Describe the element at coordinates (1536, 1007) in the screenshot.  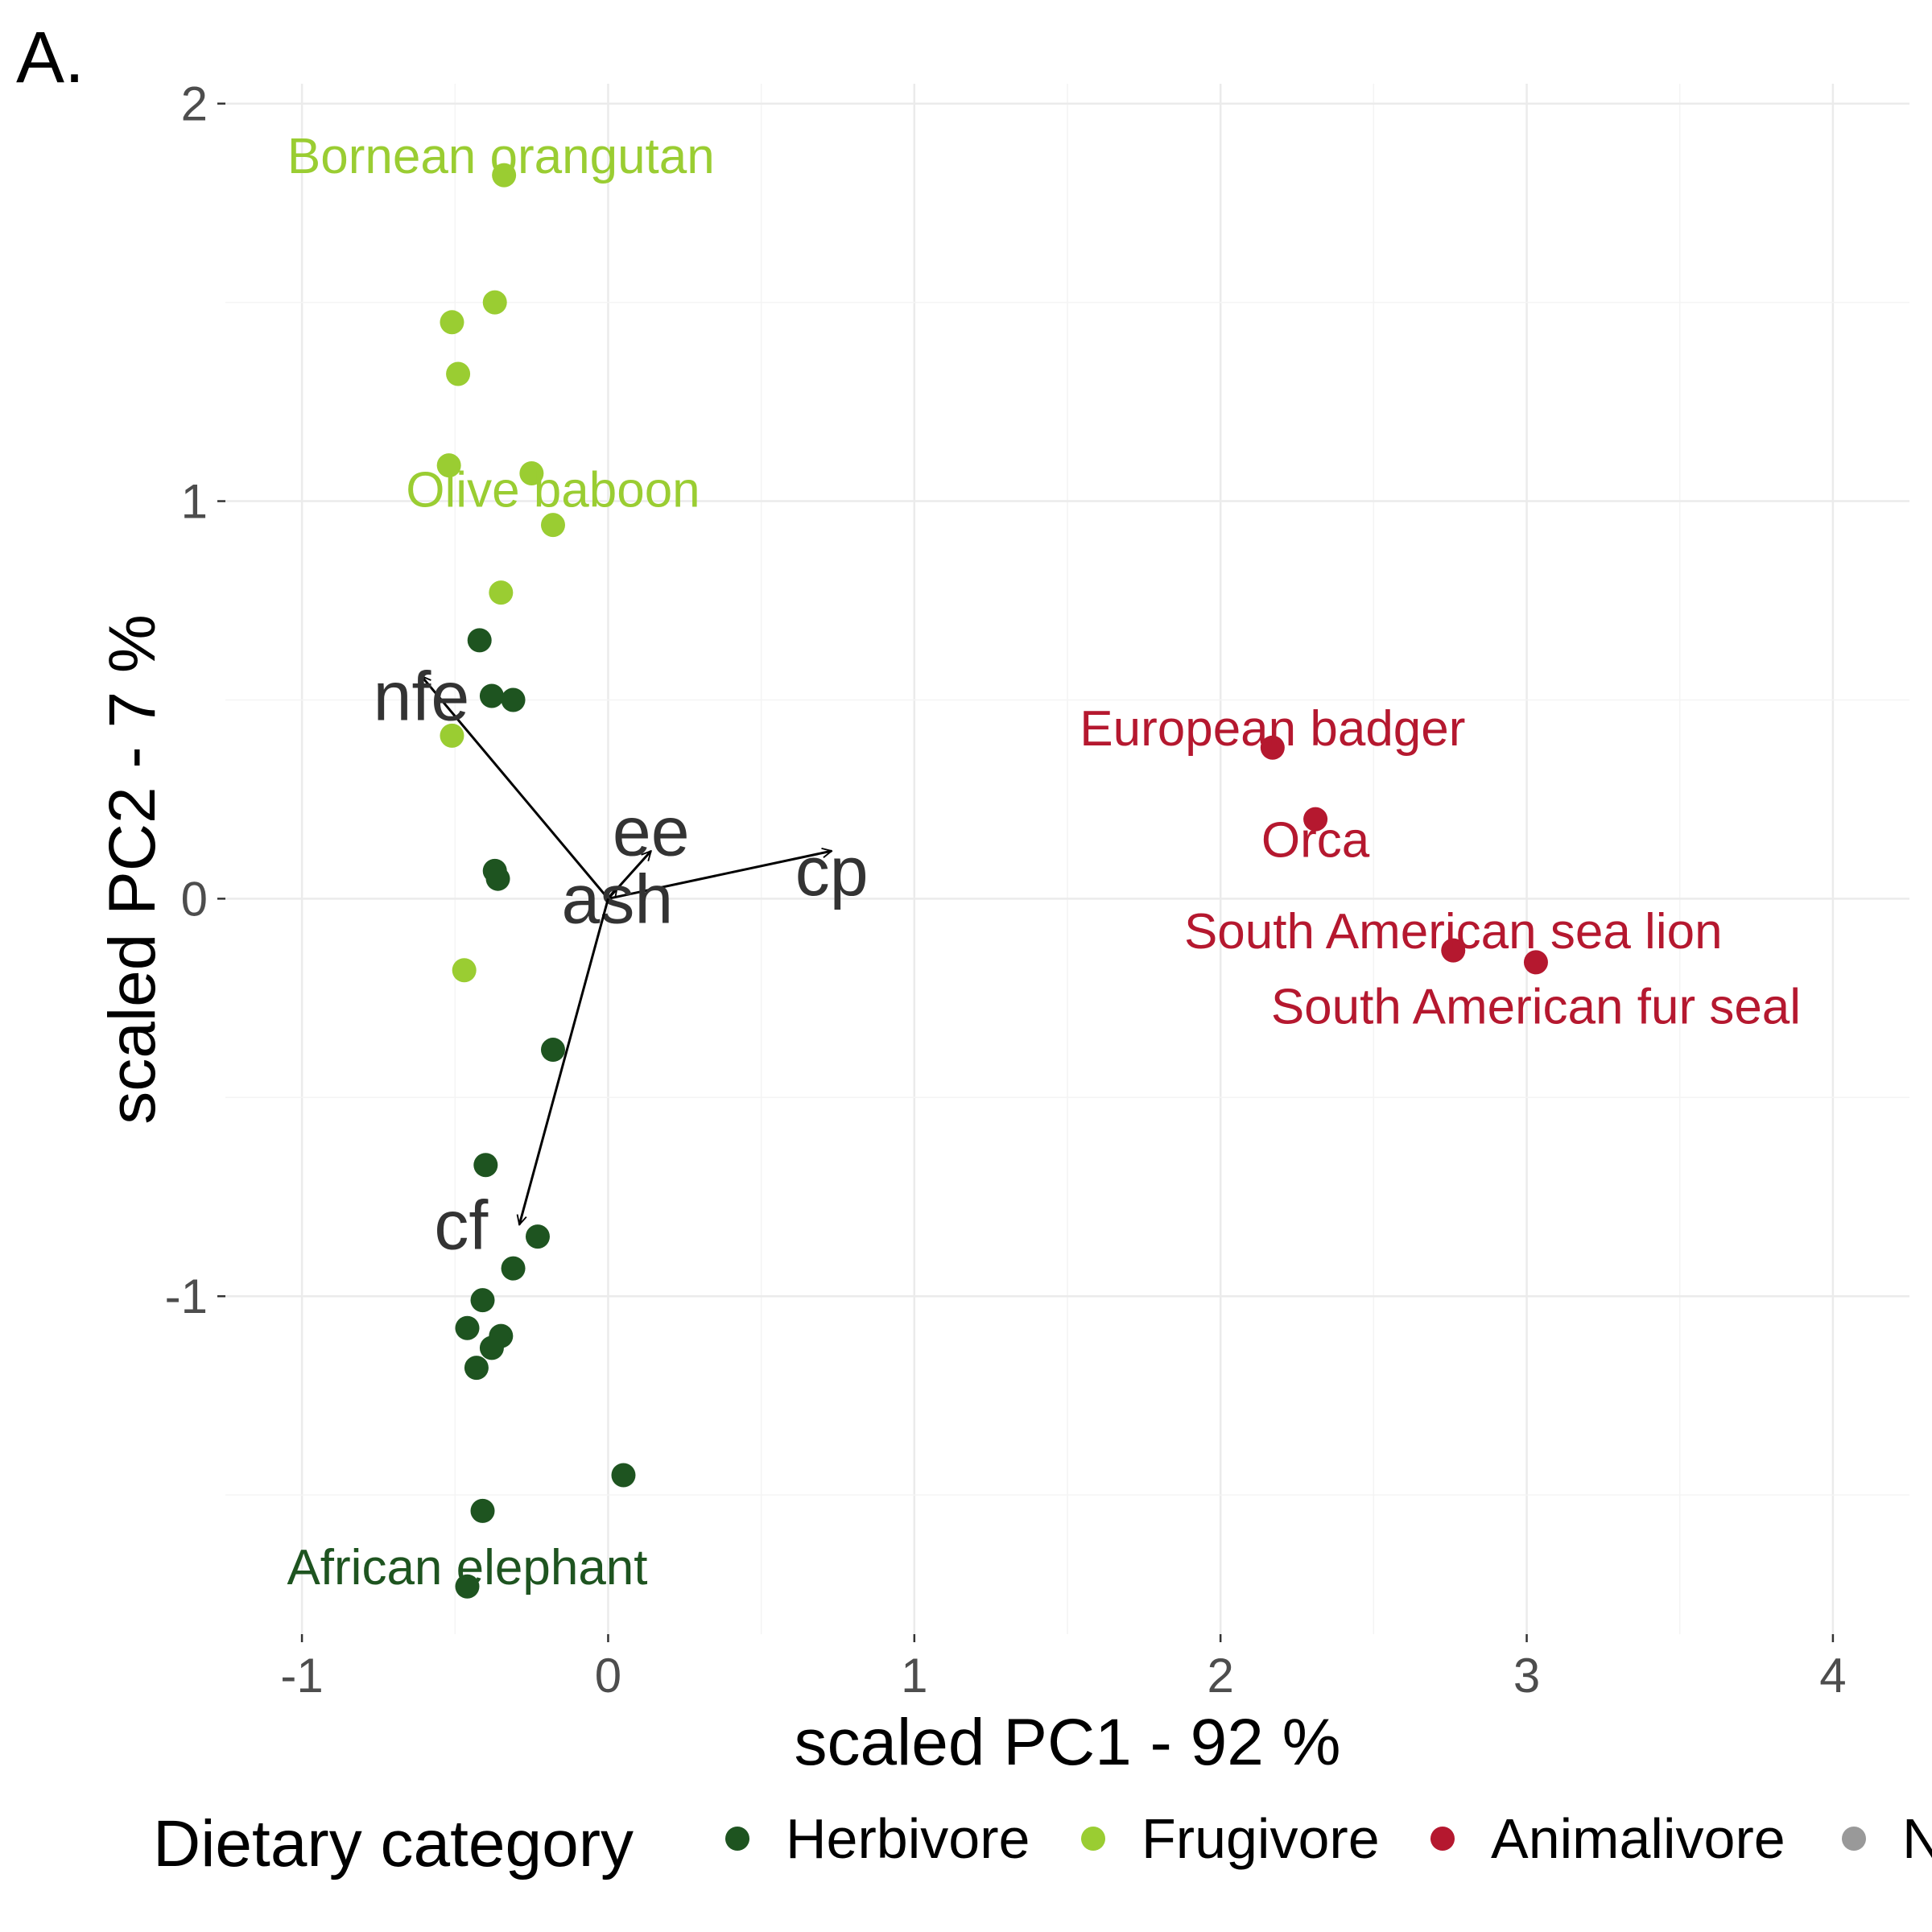
I see `point-label: South American fur seal` at that location.